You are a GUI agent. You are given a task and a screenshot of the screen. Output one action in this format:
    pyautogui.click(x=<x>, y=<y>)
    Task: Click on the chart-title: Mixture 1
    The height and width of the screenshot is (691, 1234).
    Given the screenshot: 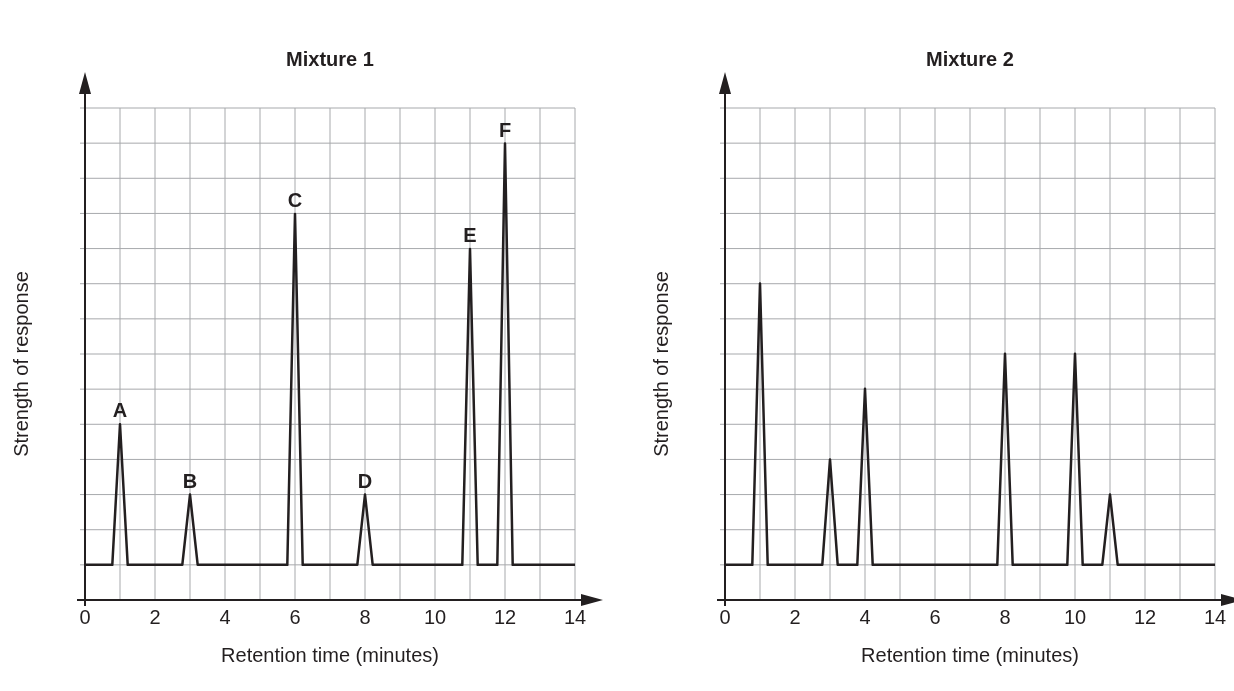 What is the action you would take?
    pyautogui.click(x=330, y=59)
    